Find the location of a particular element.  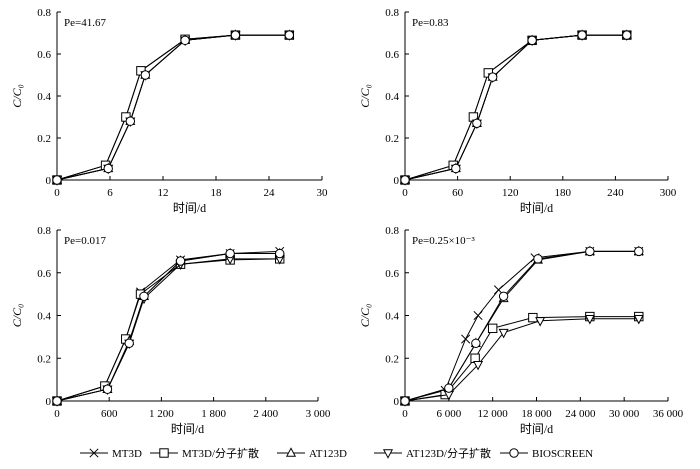

data-point-mt3d is located at coordinates (466, 339).